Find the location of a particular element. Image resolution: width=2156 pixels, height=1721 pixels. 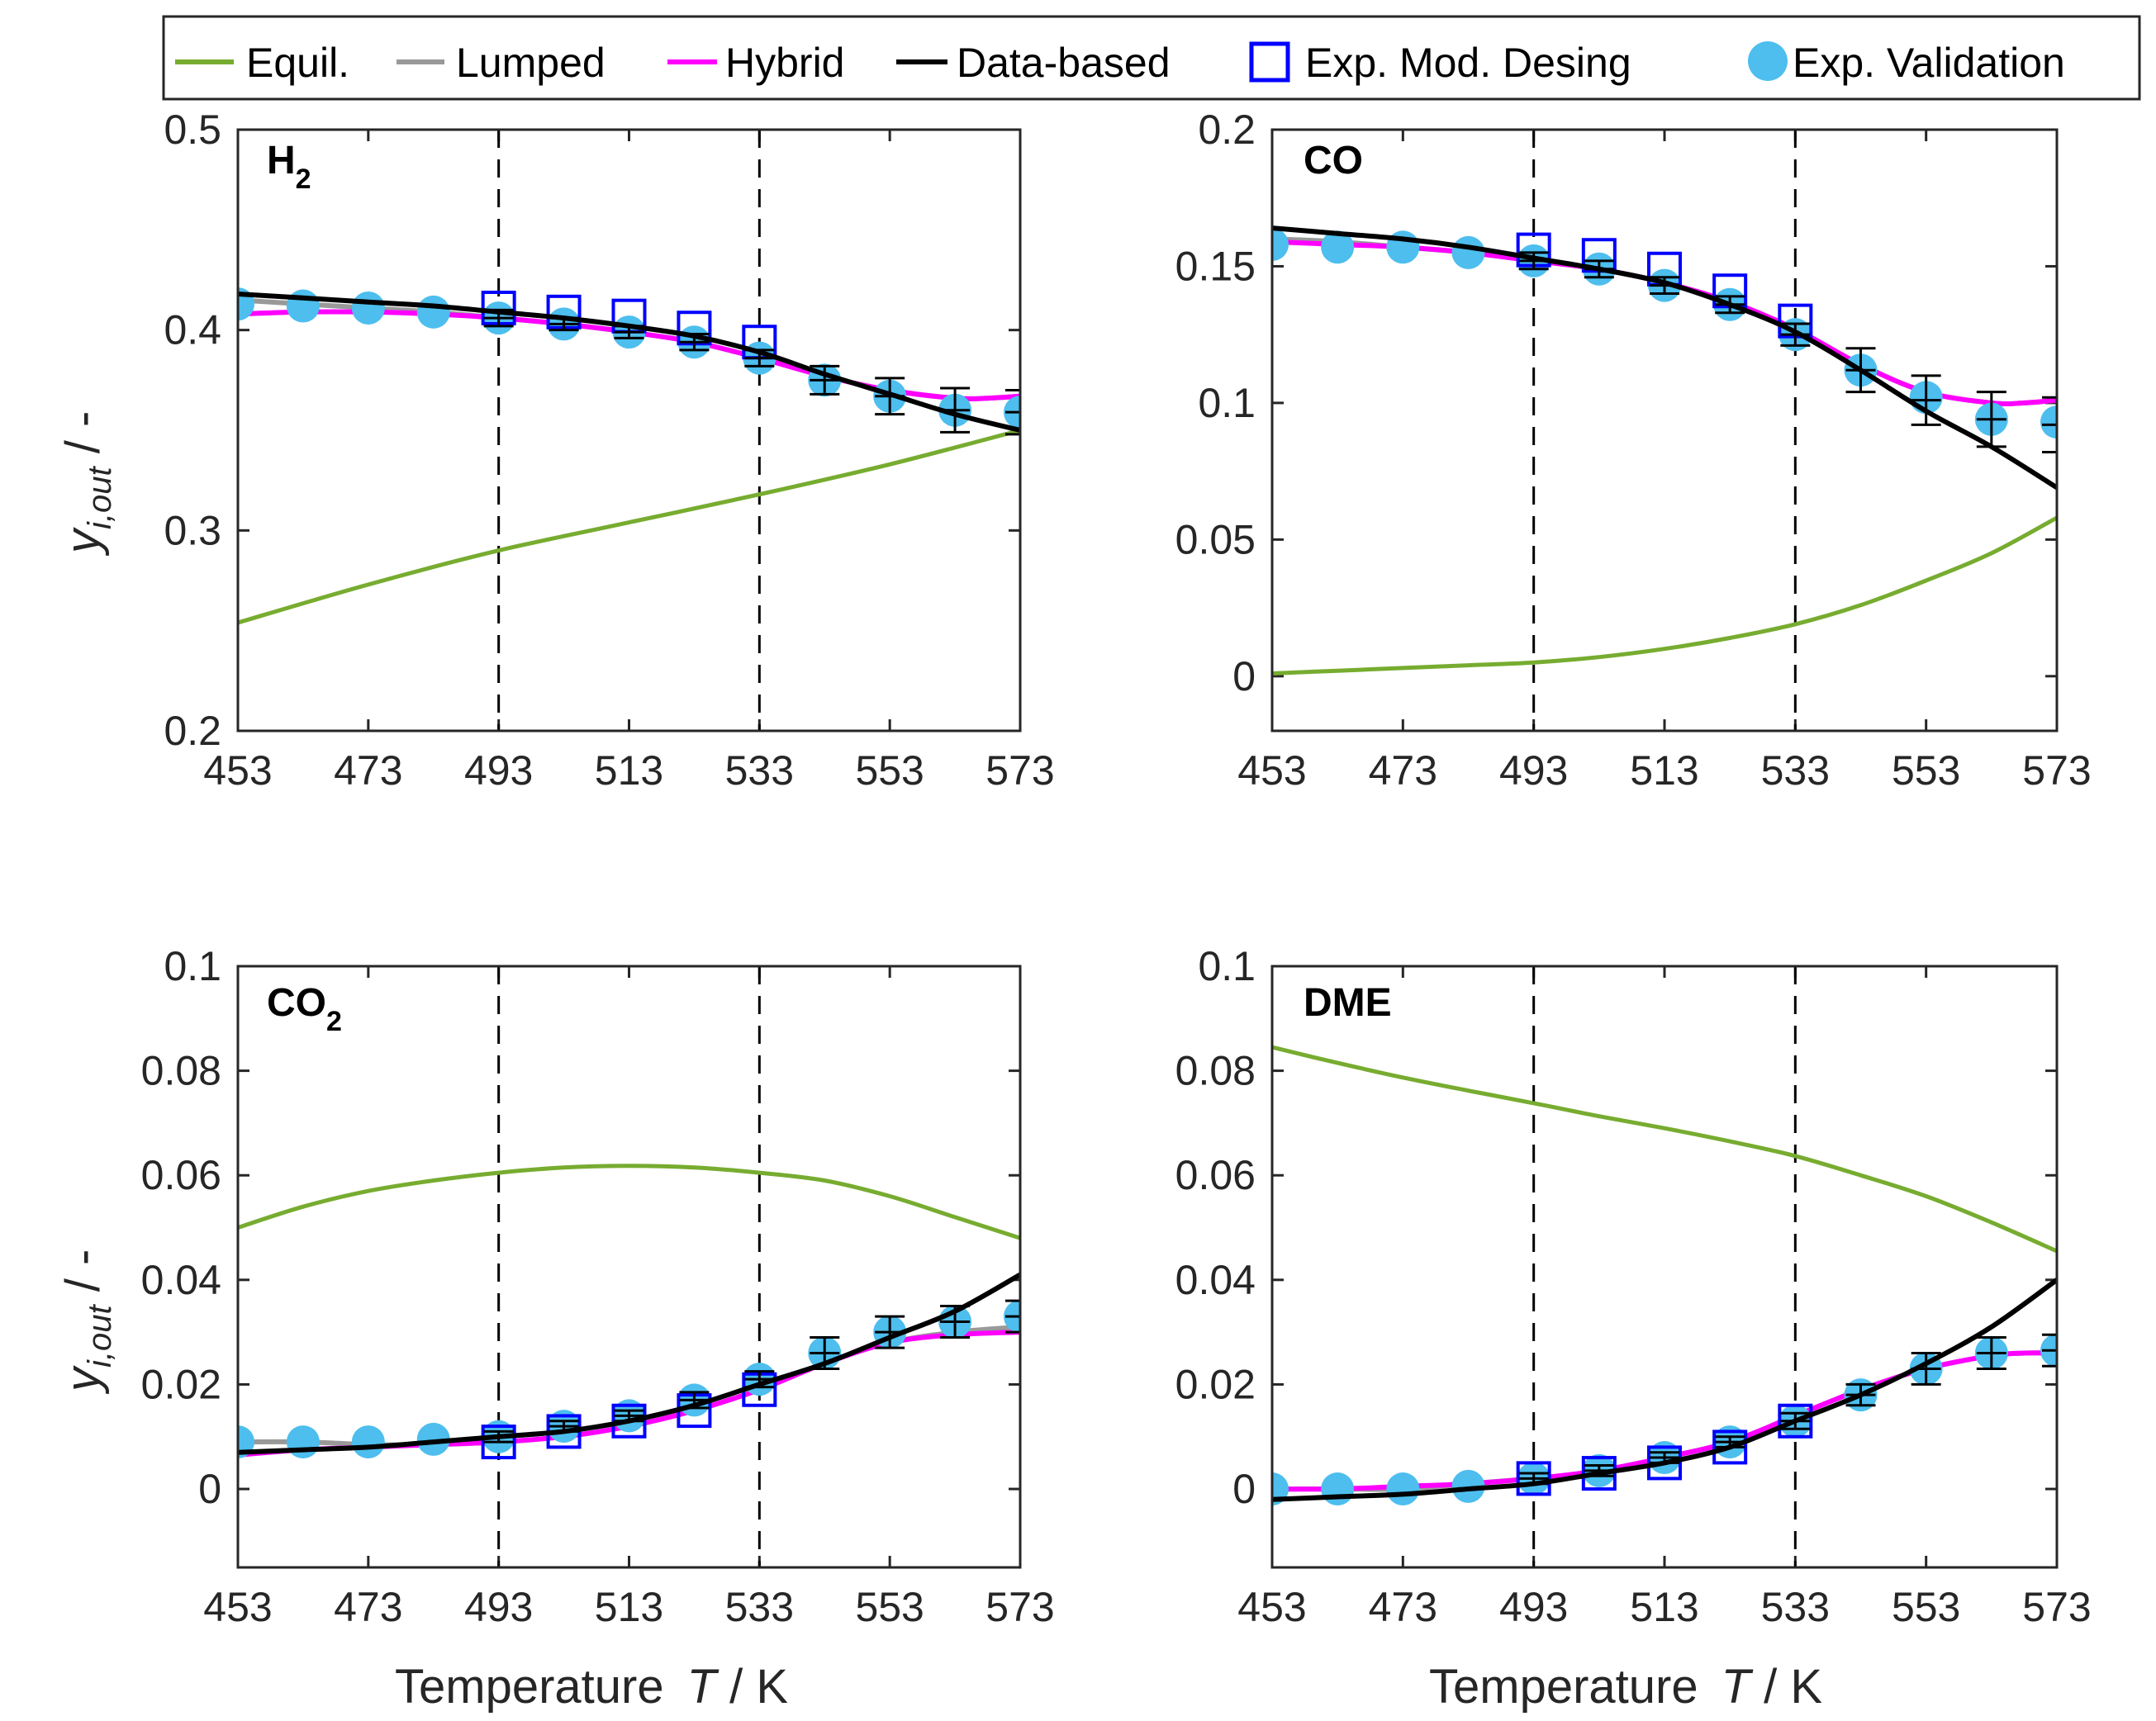

panel-label-h2: H2 is located at coordinates (289, 167).